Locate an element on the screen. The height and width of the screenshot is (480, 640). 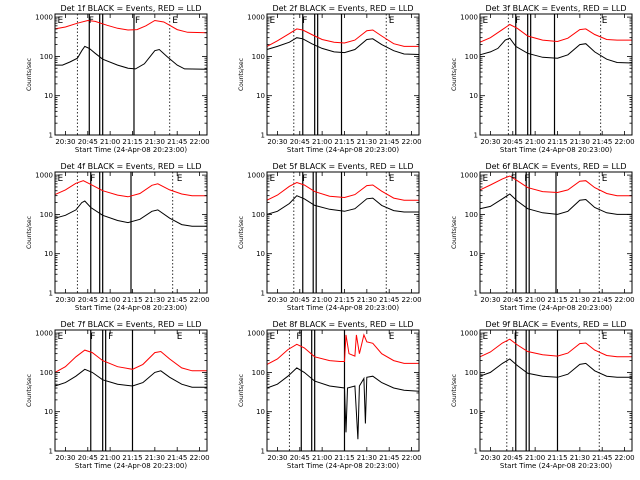
plot-title: Det 3f BLACK = Events, RED = LLD is located at coordinates (555, 8).